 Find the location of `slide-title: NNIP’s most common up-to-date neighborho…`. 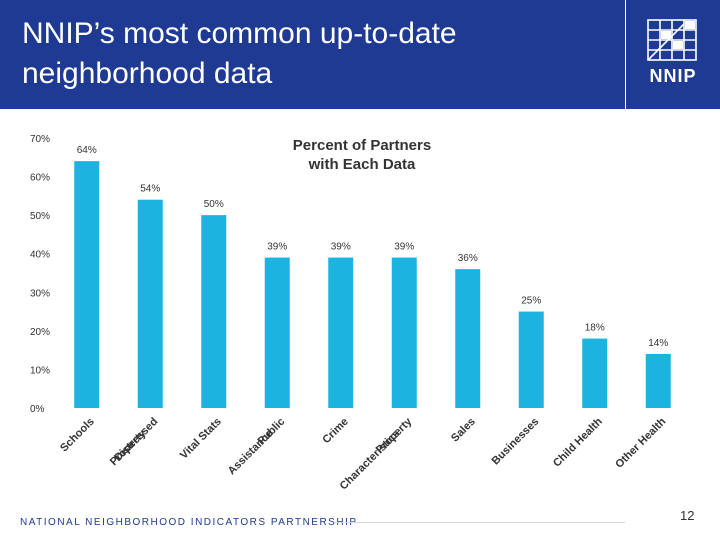

slide-title: NNIP’s most common up-to-date neighborho… is located at coordinates (239, 53).